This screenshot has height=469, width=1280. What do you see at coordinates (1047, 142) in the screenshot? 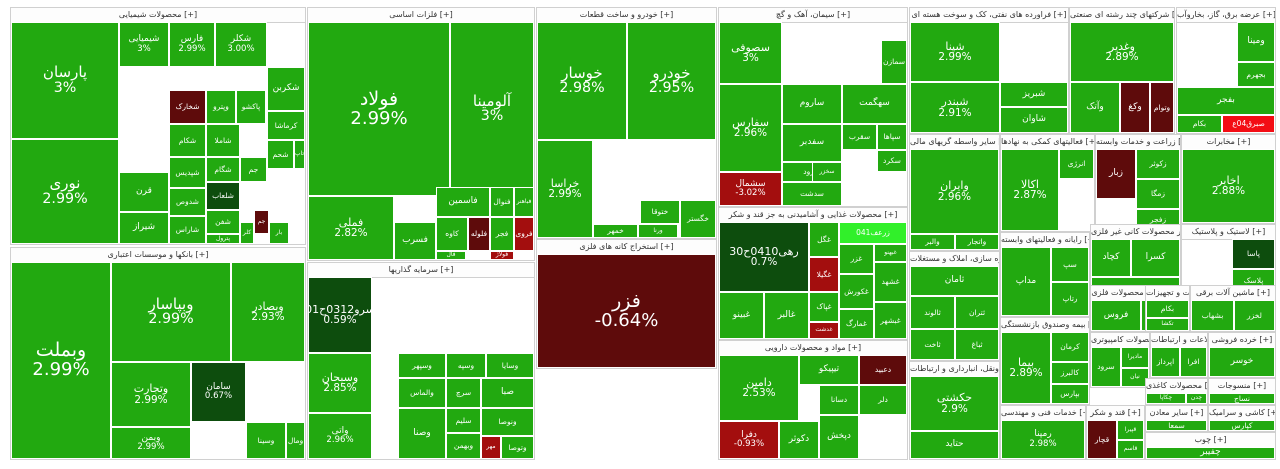
I see `sector-title: فعالیتهای کمکی به نهادها [+]` at bounding box center [1047, 142].